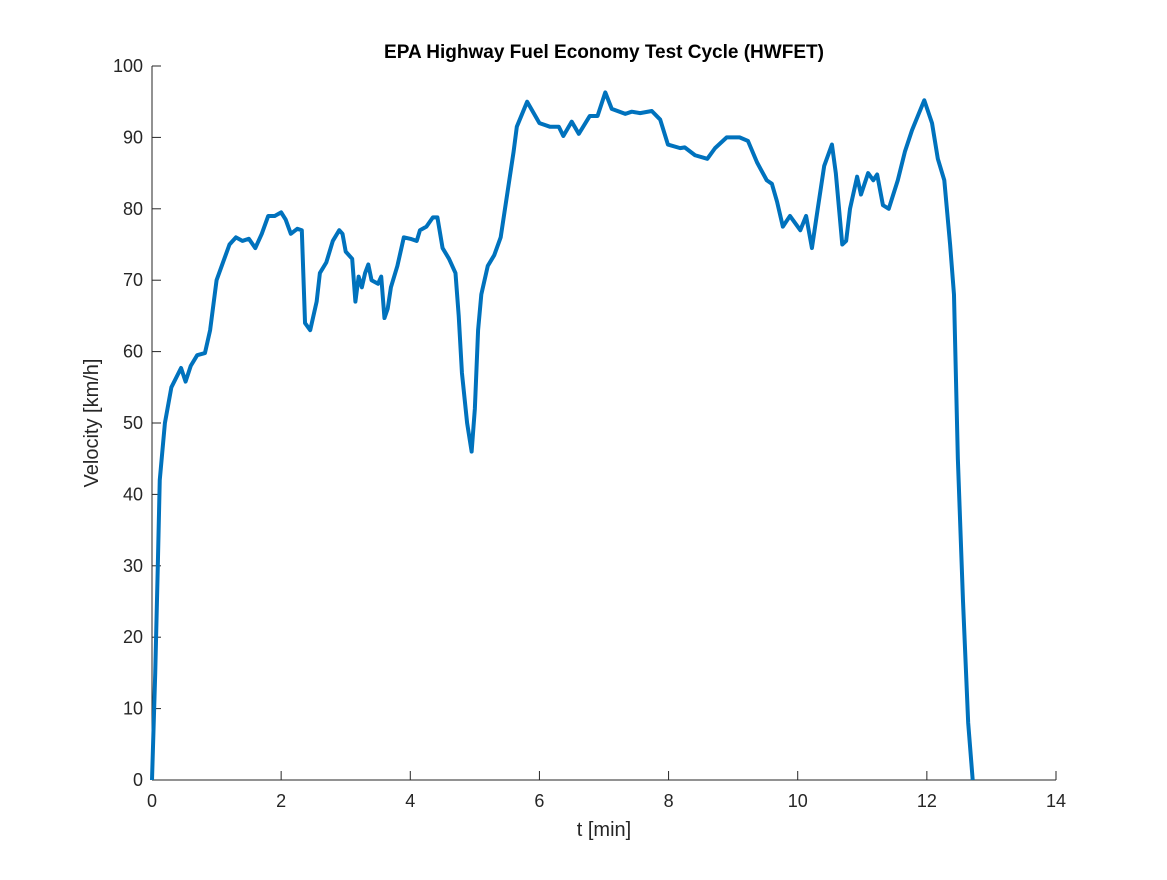 The image size is (1167, 880). What do you see at coordinates (669, 801) in the screenshot?
I see `x-tick-label: 8` at bounding box center [669, 801].